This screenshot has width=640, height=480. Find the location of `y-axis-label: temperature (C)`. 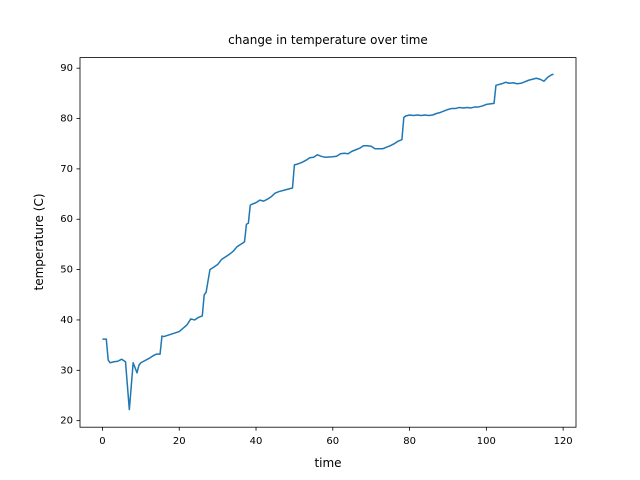

y-axis-label: temperature (C) is located at coordinates (39, 242).